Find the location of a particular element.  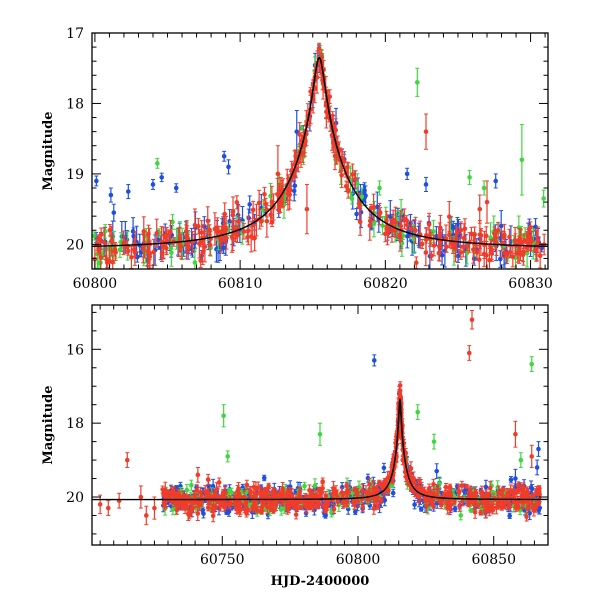

x-tick-label: 60810 is located at coordinates (240, 284).